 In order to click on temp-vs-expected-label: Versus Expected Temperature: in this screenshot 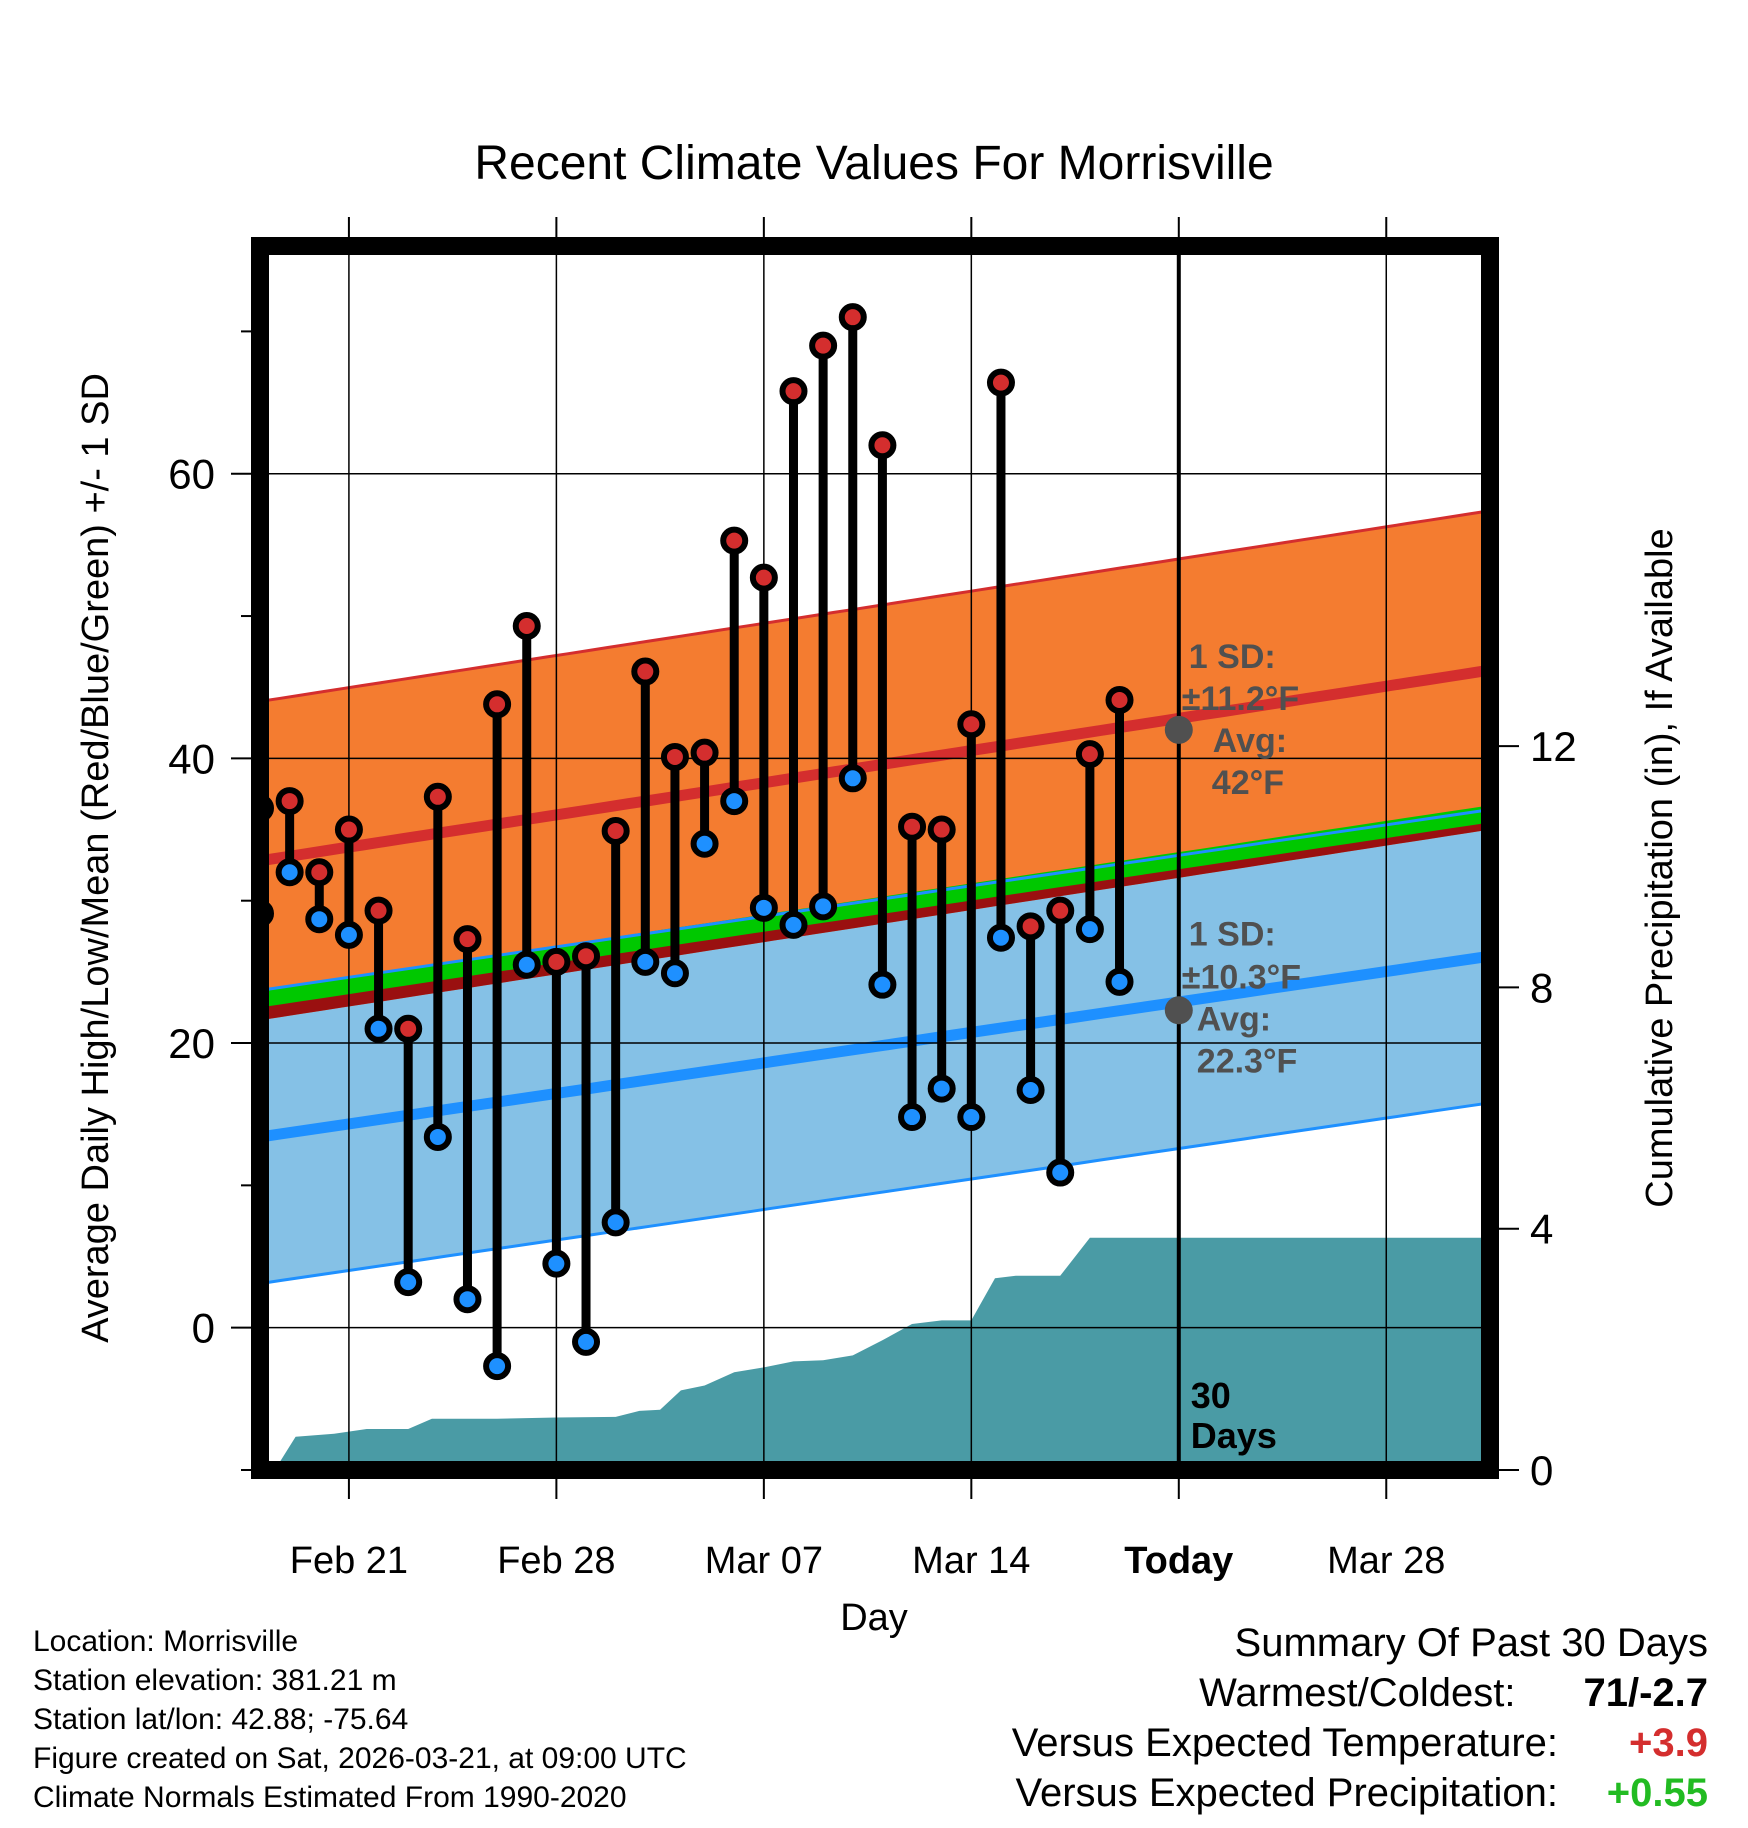, I will do `click(1284, 1743)`.